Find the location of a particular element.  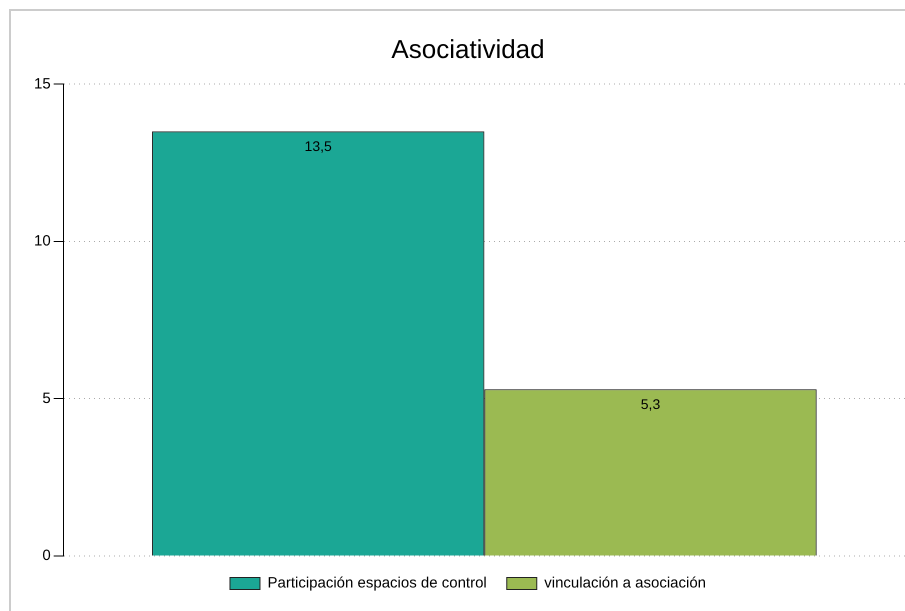

legend-label: Participación espacios de control is located at coordinates (377, 583).